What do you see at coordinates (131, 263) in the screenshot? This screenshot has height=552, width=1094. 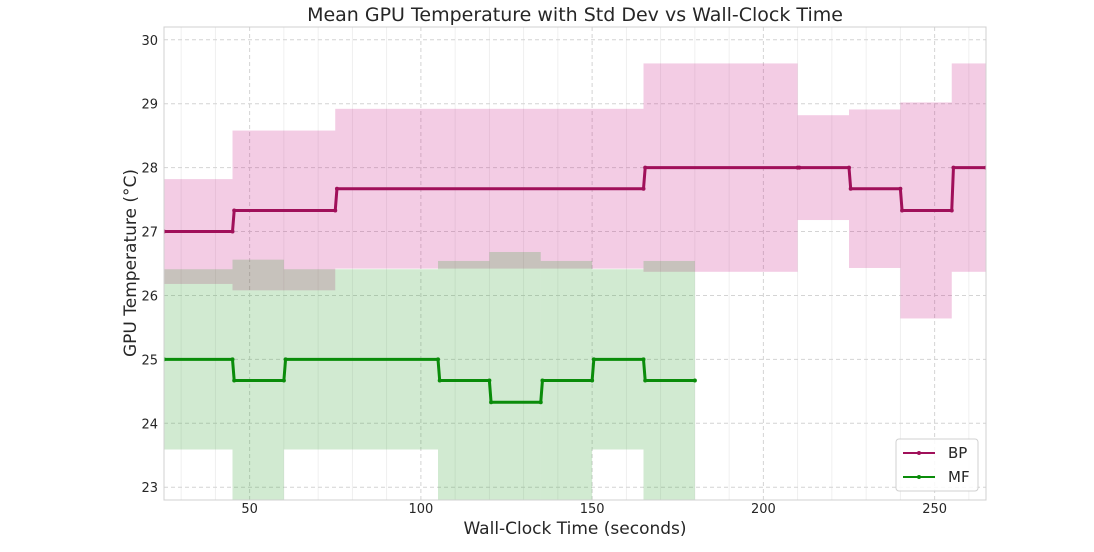 I see `y-axis-label: GPU Temperature (°C)` at bounding box center [131, 263].